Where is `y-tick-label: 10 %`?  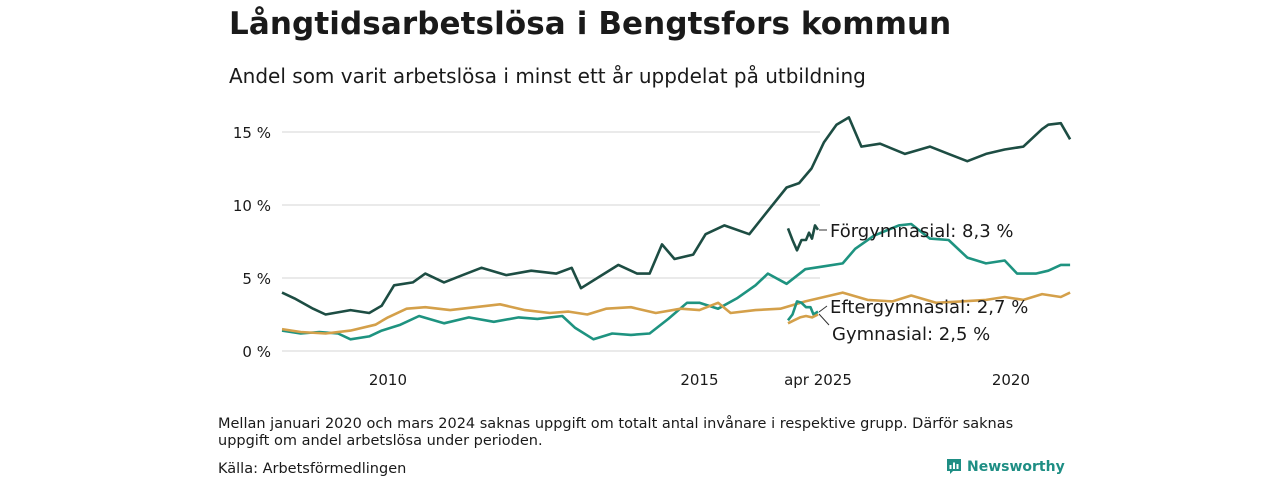 y-tick-label: 10 % is located at coordinates (252, 206).